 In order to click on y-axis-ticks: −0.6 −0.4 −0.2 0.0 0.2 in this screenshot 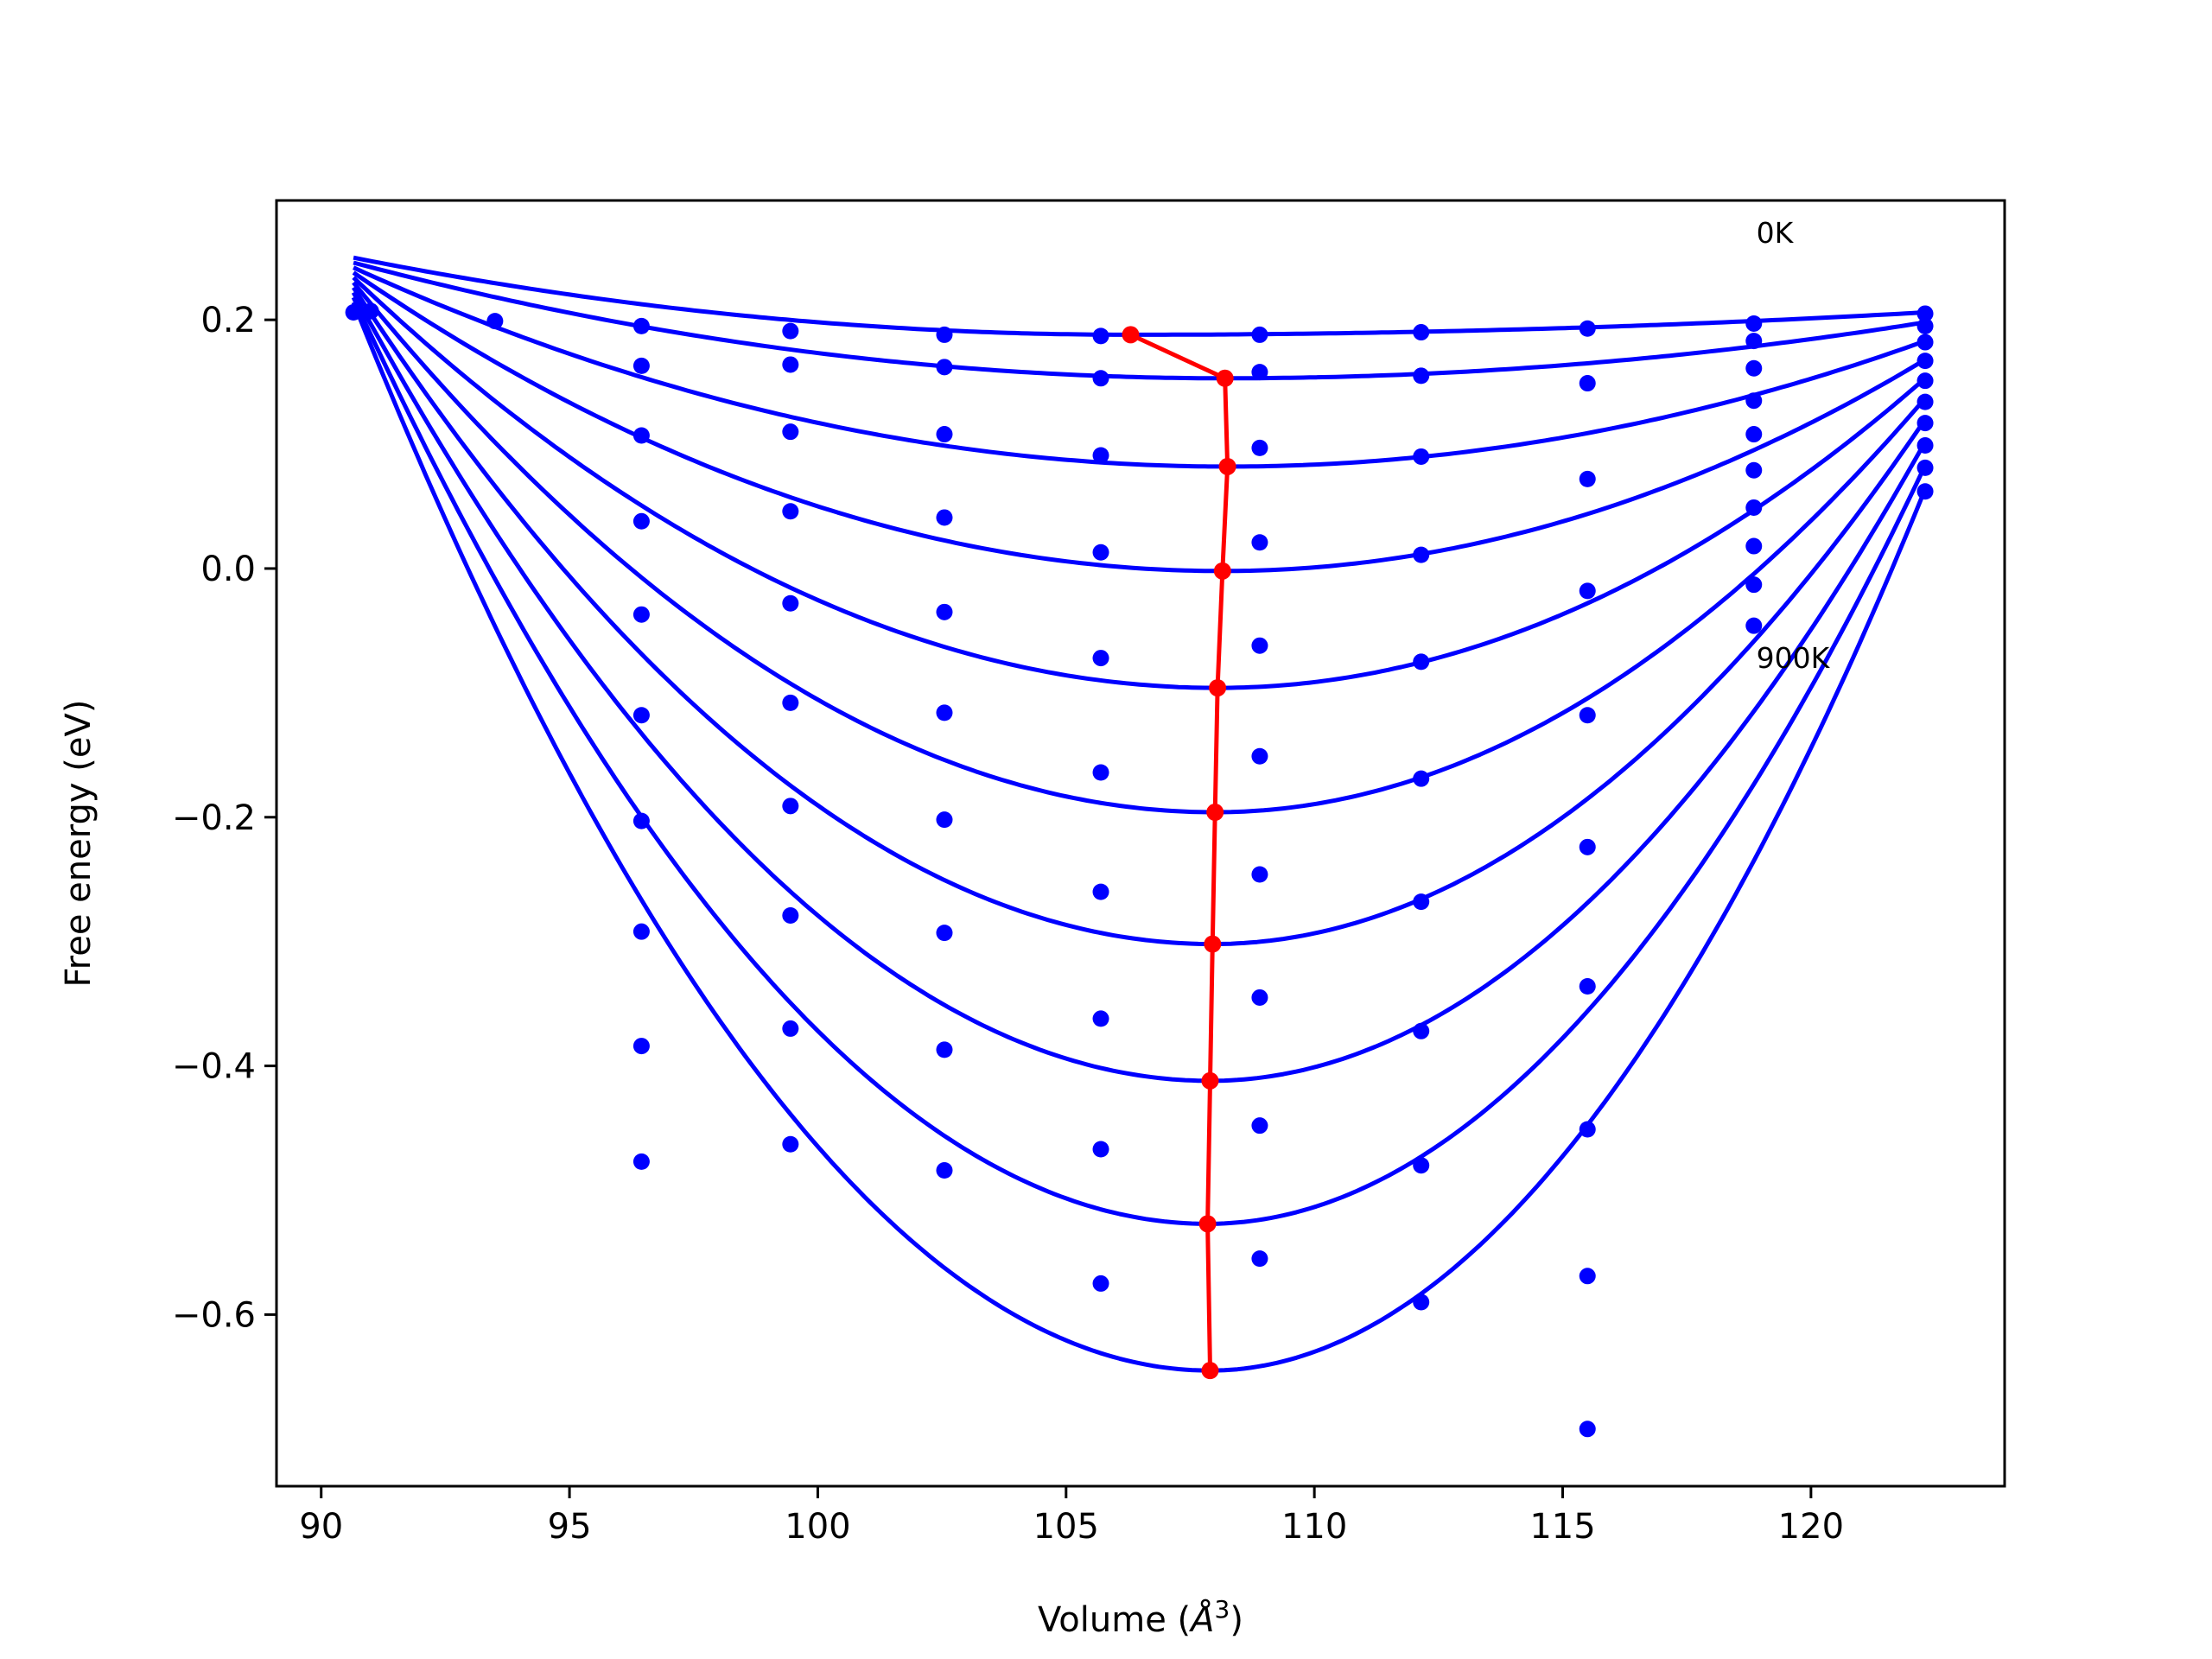, I will do `click(224, 818)`.